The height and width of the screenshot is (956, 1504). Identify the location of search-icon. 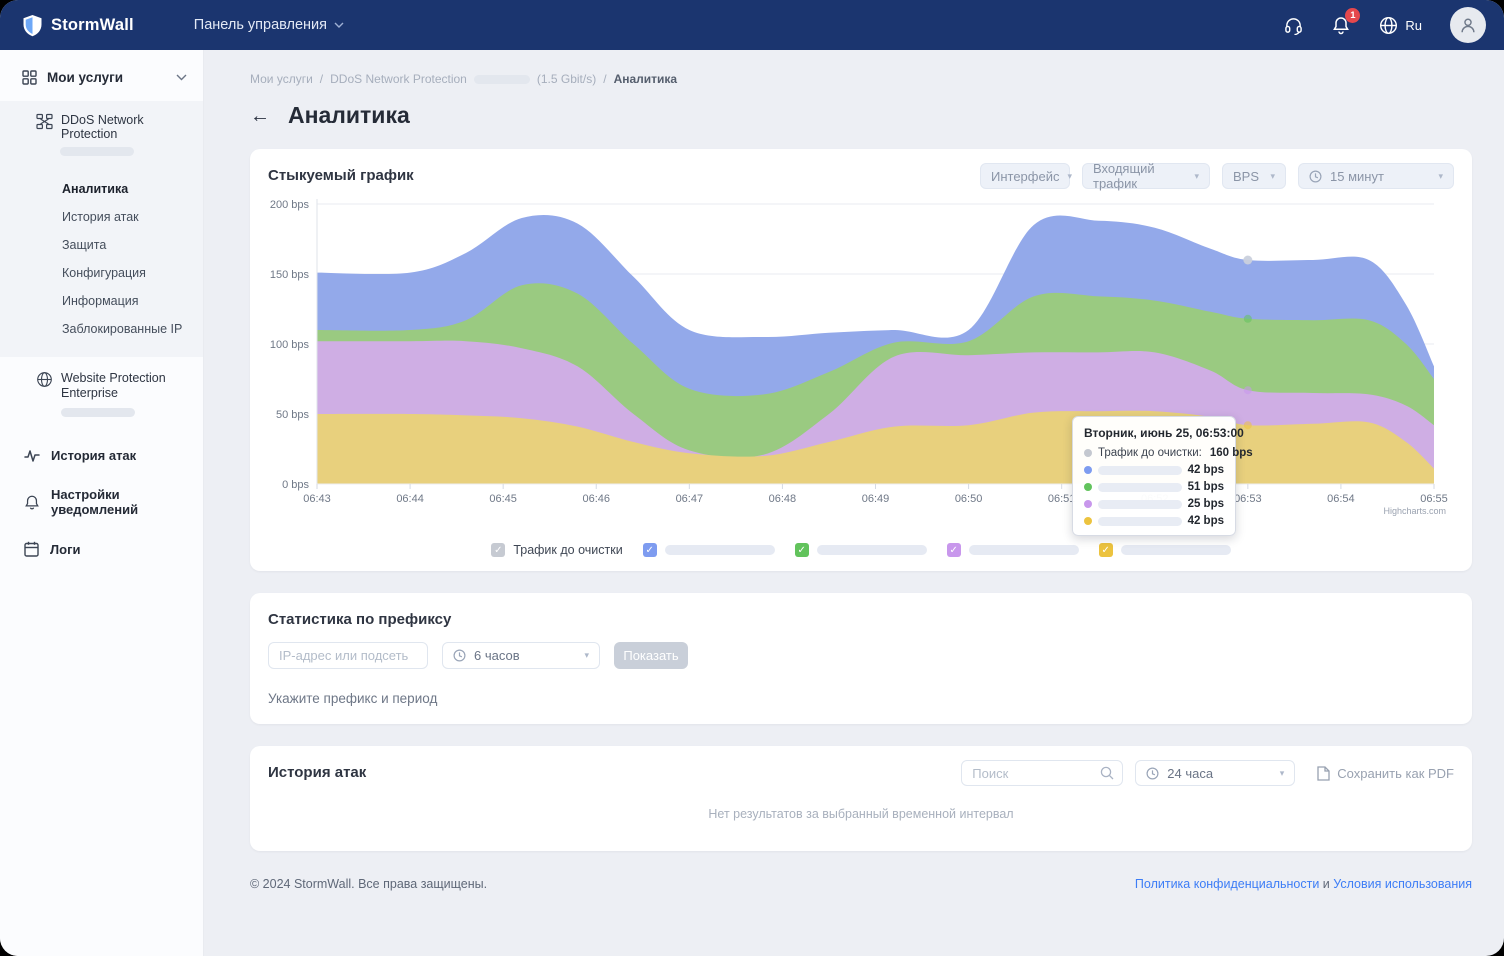
(1107, 773).